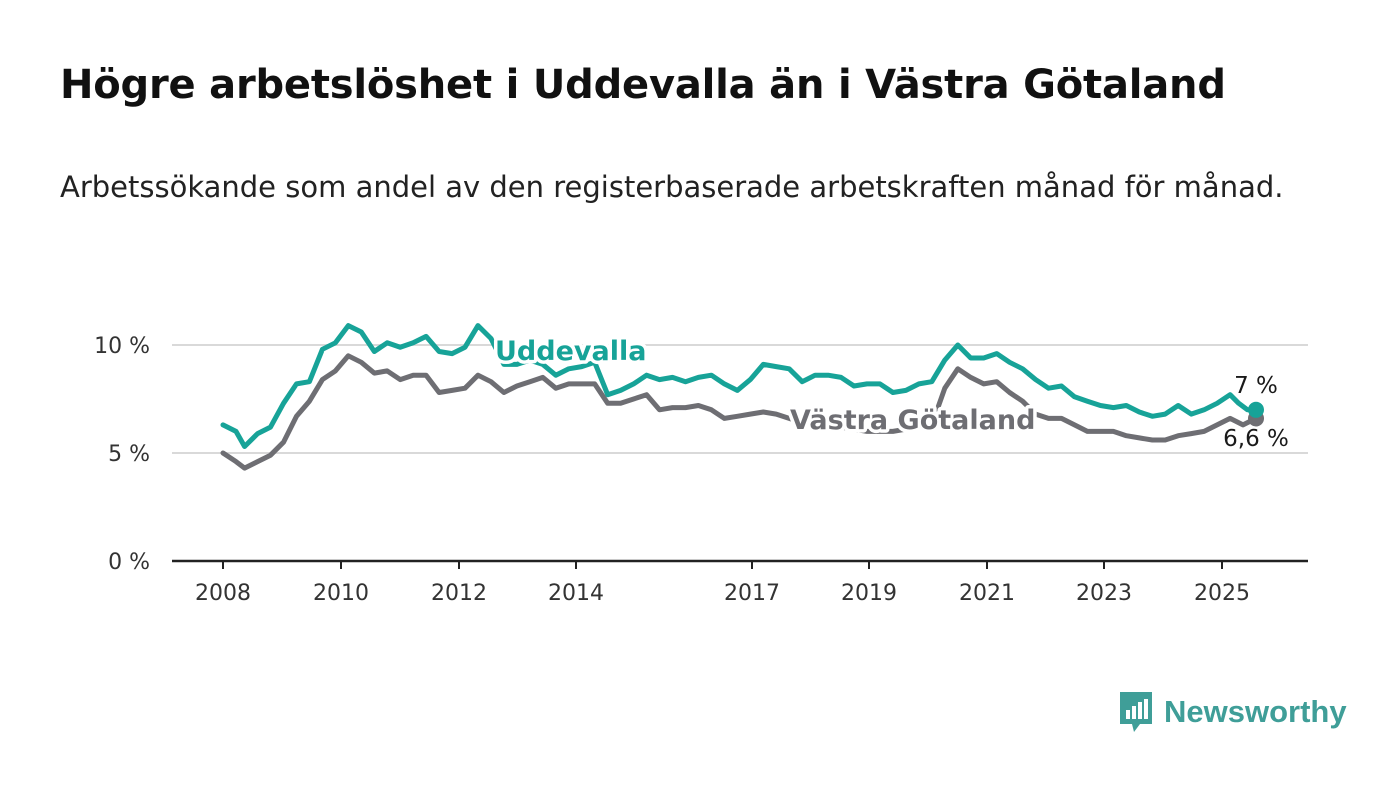 The width and height of the screenshot is (1400, 794). Describe the element at coordinates (576, 593) in the screenshot. I see `x-tick-label: 2014` at that location.